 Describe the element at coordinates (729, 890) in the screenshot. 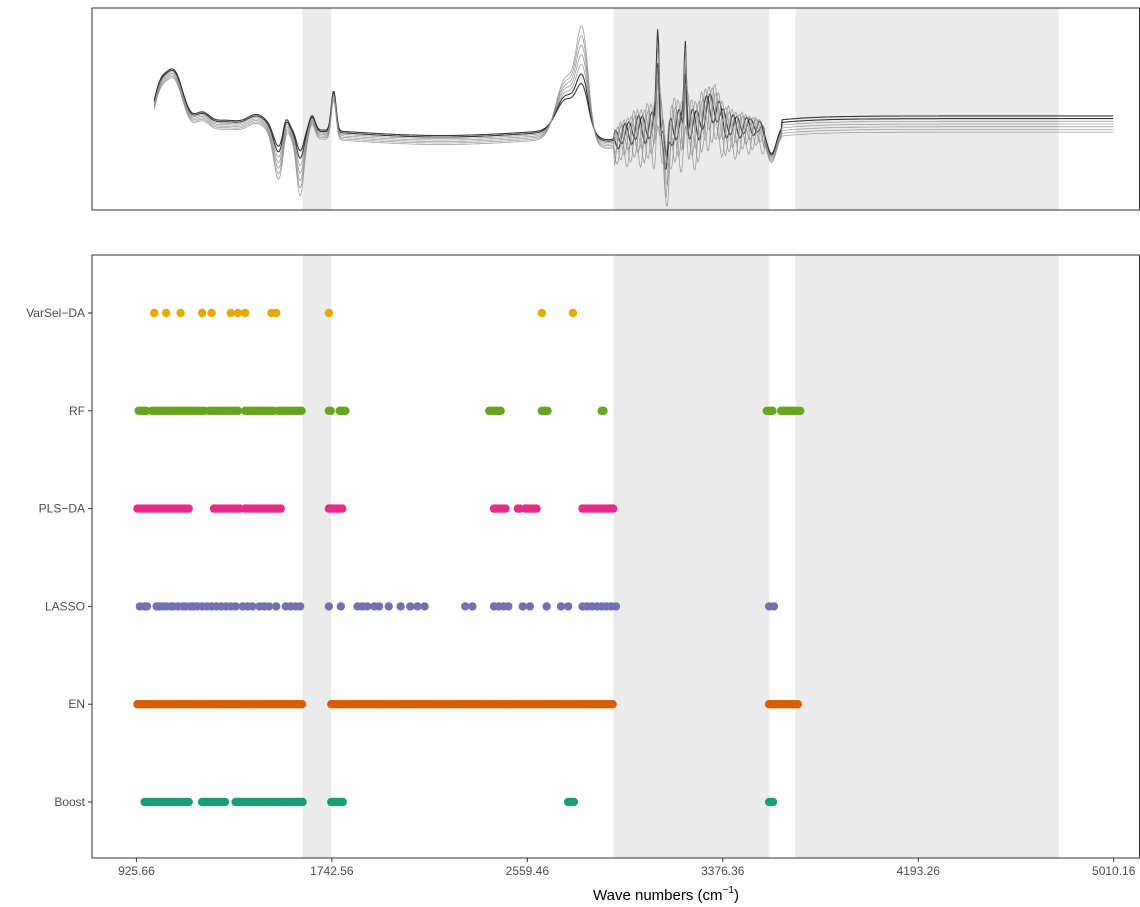

I see `x-axis-title-superscript: −1` at that location.